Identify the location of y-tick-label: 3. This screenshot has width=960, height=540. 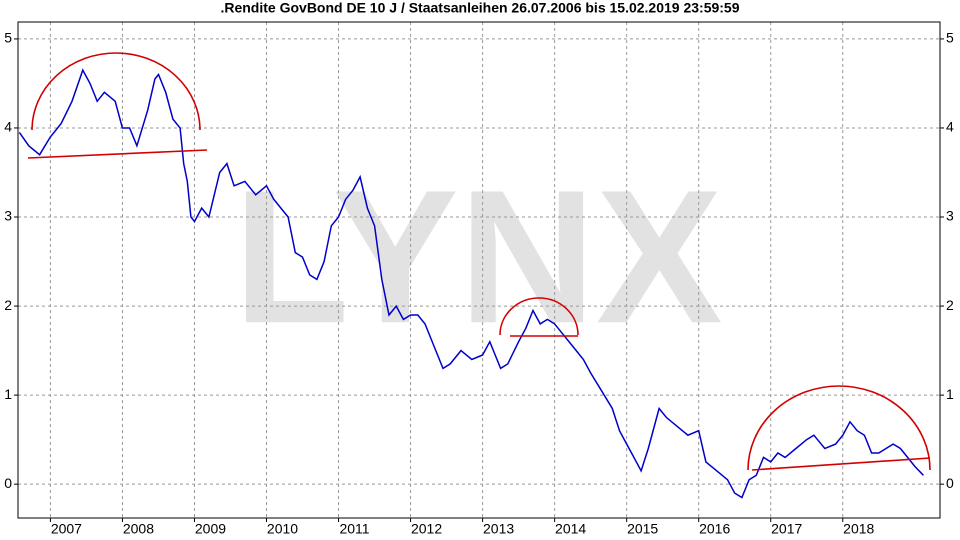
(8, 216).